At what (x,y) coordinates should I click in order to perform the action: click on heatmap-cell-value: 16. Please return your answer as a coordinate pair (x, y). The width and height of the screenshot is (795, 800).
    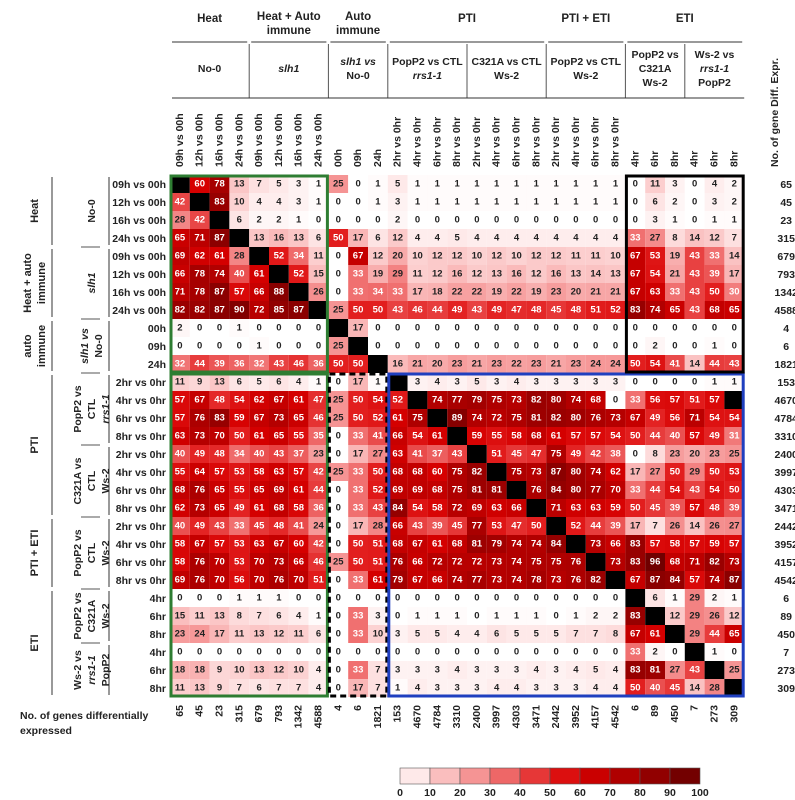
    Looking at the image, I should click on (279, 238).